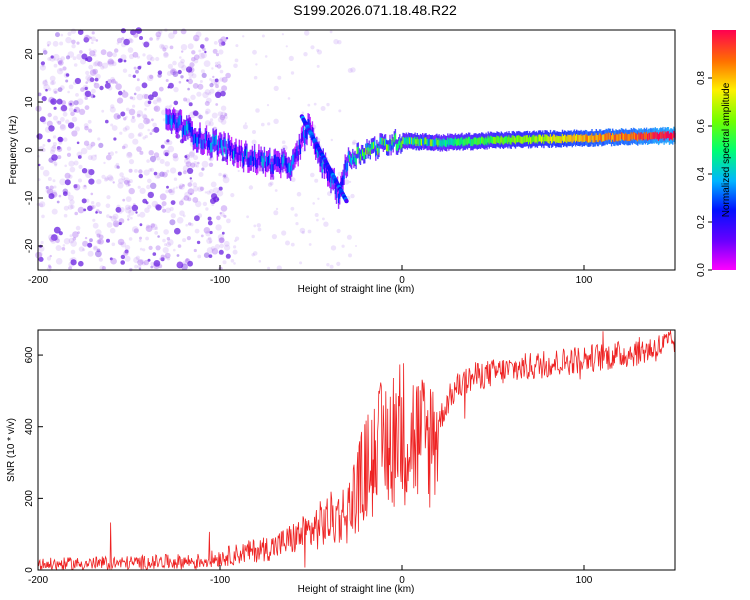  I want to click on colorbar-ticks: 0.0 0.2 0.4 0.6 0.8, so click(704, 174).